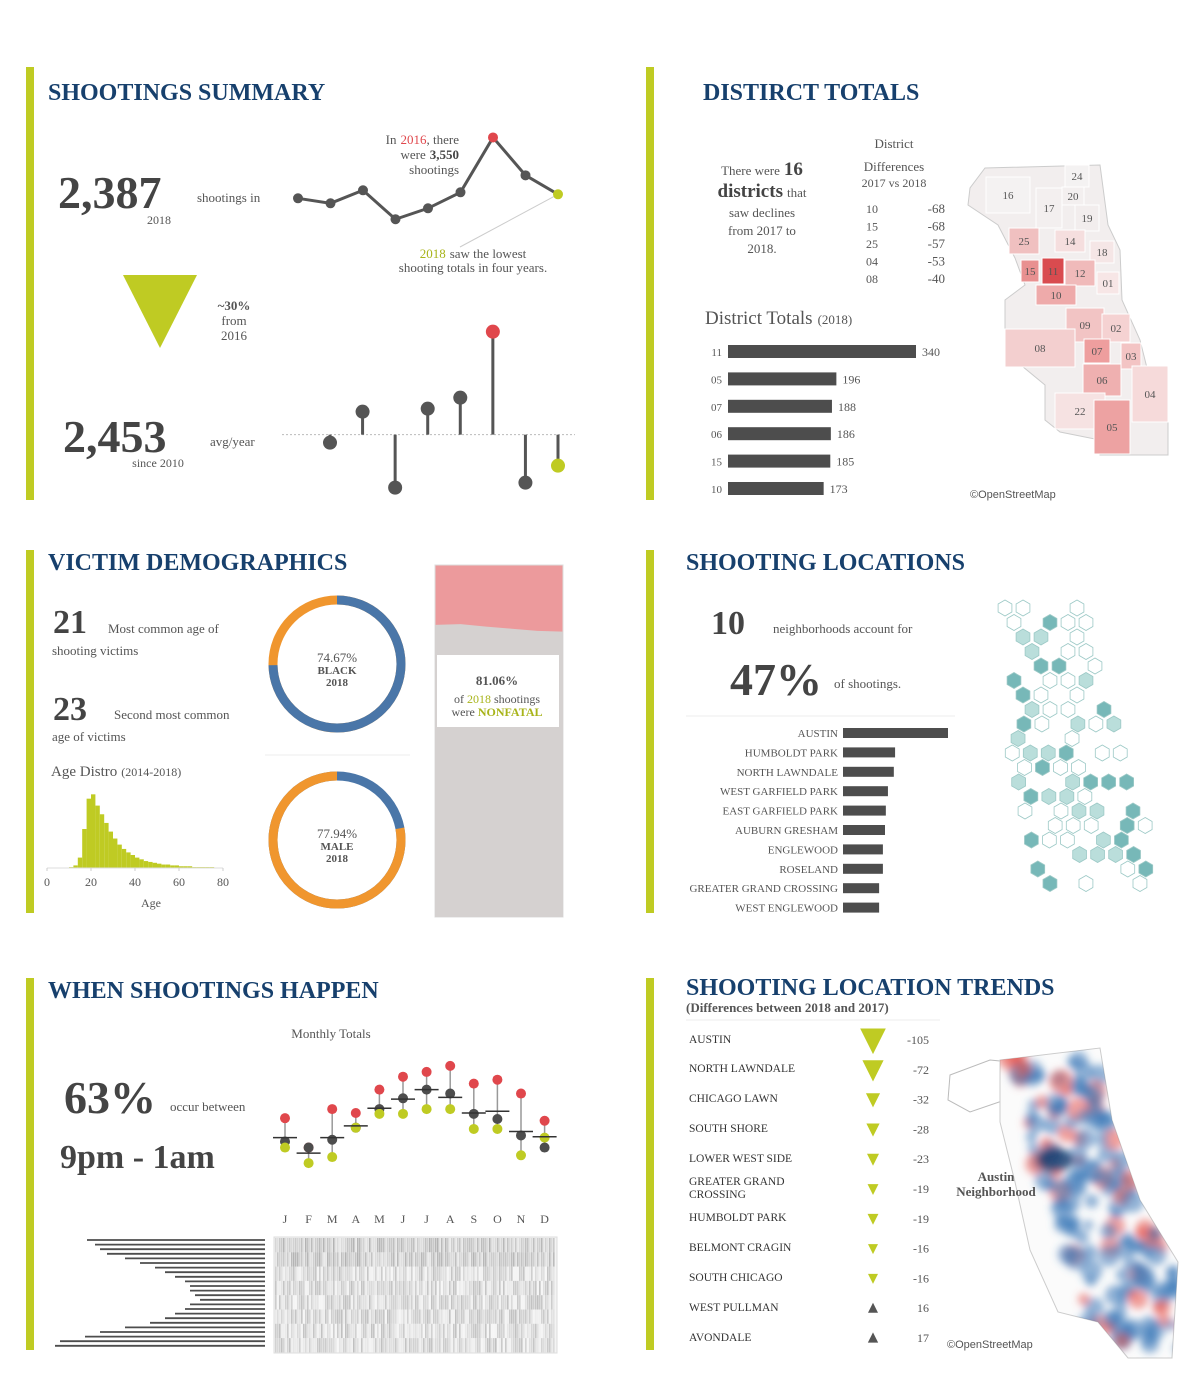  Describe the element at coordinates (710, 1040) in the screenshot. I see `row-label: AUSTIN` at that location.